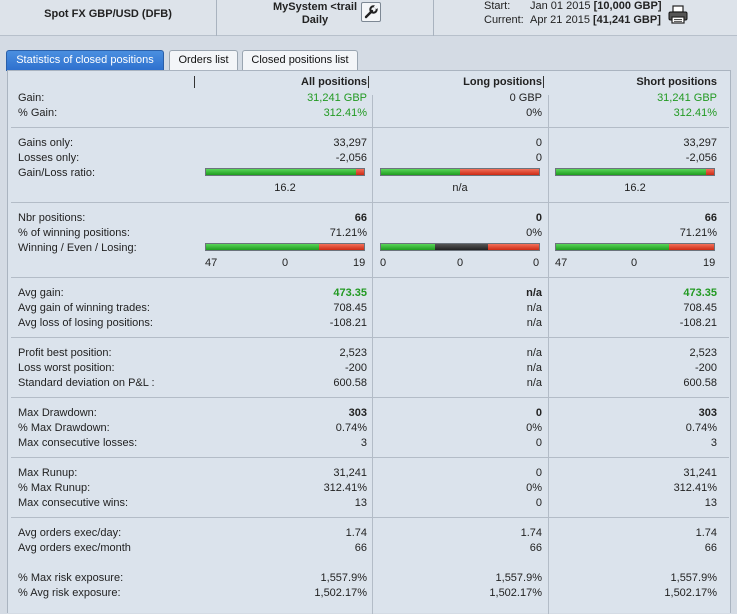 Image resolution: width=737 pixels, height=614 pixels. What do you see at coordinates (370, 429) in the screenshot?
I see `stat-row: % Max Drawdown: 0.74% 0% 0.74%` at bounding box center [370, 429].